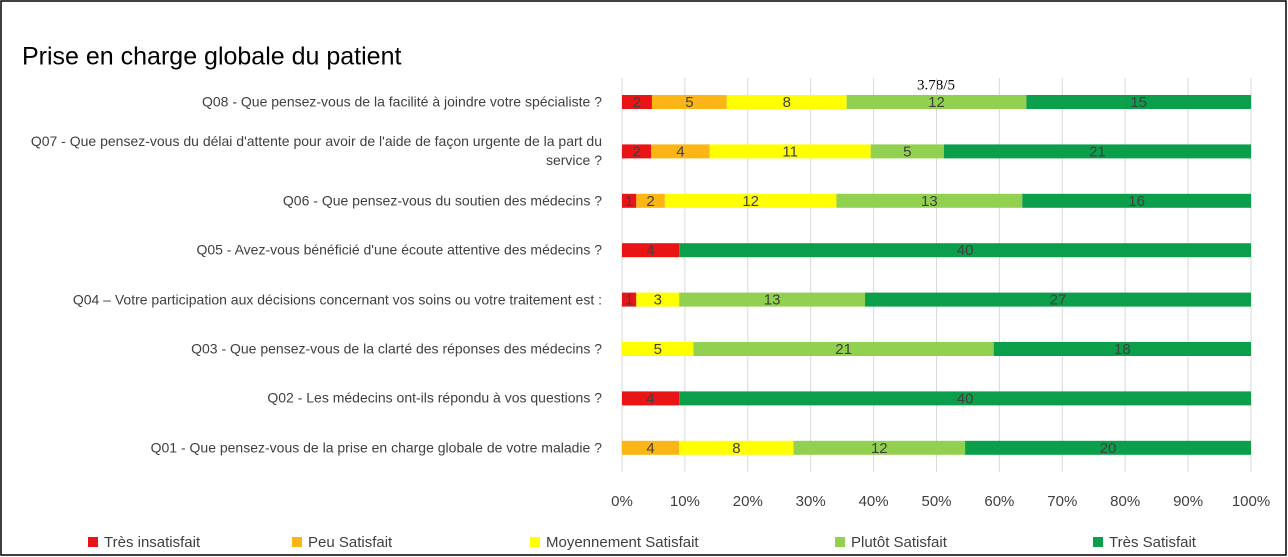 This screenshot has height=557, width=1288. I want to click on x-tick-label: 50%, so click(936, 501).